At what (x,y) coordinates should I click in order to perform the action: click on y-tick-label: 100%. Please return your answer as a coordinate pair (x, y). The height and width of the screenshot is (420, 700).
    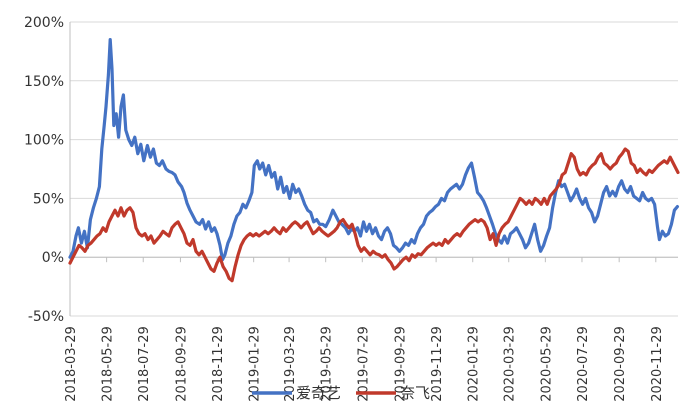
    Looking at the image, I should click on (44, 141).